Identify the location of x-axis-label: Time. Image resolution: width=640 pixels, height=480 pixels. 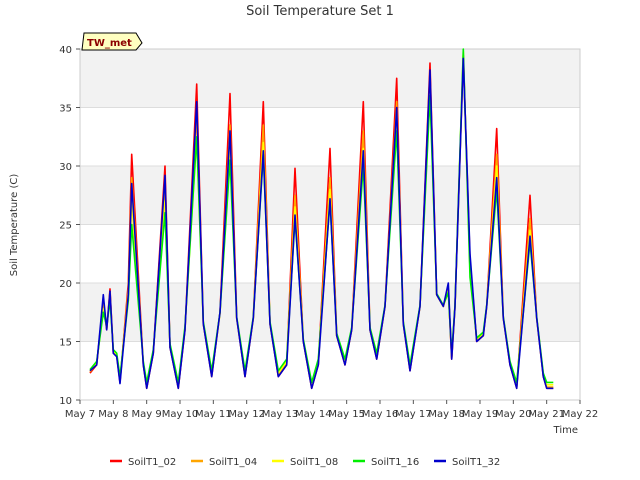
(565, 430).